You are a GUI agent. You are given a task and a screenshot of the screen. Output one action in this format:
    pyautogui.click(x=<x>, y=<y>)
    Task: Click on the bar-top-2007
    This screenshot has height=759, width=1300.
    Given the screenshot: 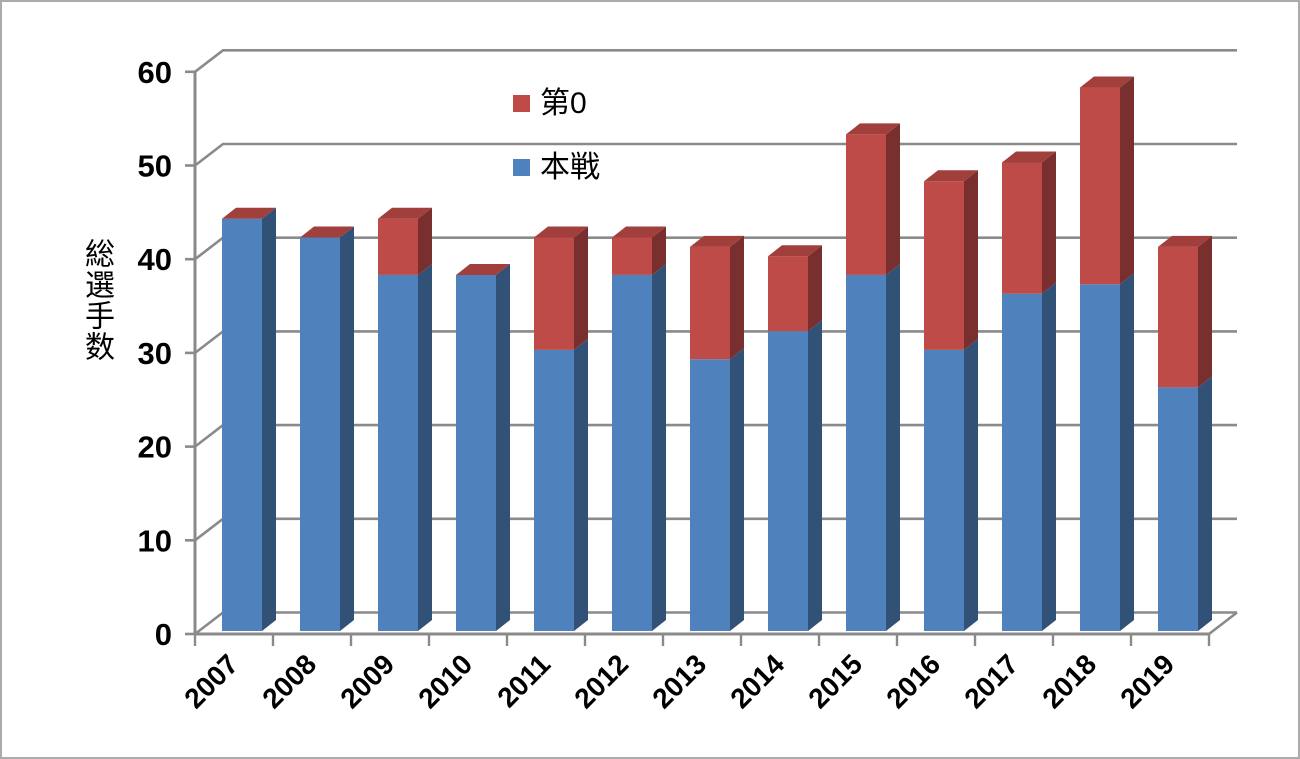 What is the action you would take?
    pyautogui.click(x=249, y=213)
    